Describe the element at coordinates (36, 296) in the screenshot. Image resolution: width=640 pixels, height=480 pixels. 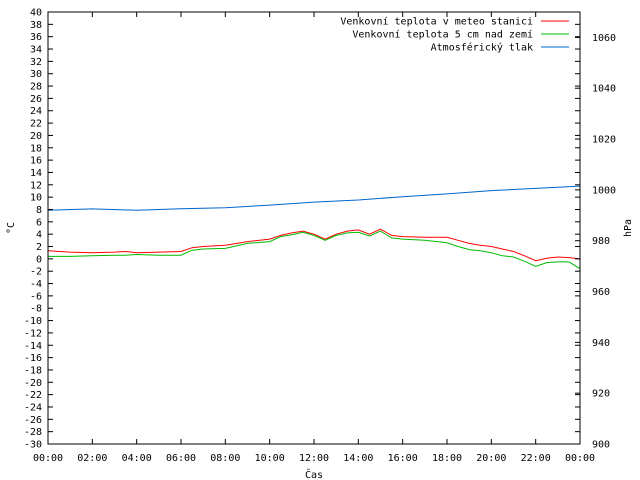
I see `y-tick-label: -6` at that location.